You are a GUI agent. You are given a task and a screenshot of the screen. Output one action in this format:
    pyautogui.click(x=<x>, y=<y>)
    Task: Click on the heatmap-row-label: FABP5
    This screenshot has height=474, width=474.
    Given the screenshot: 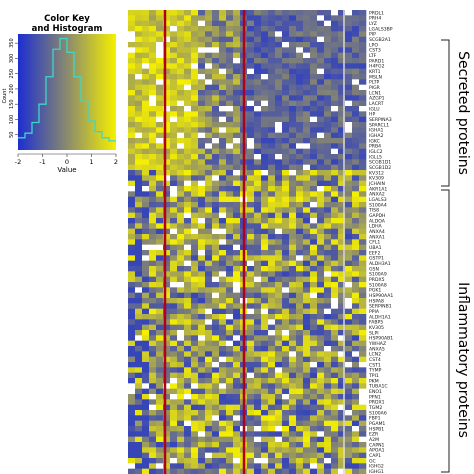 What is the action you would take?
    pyautogui.click(x=376, y=323)
    